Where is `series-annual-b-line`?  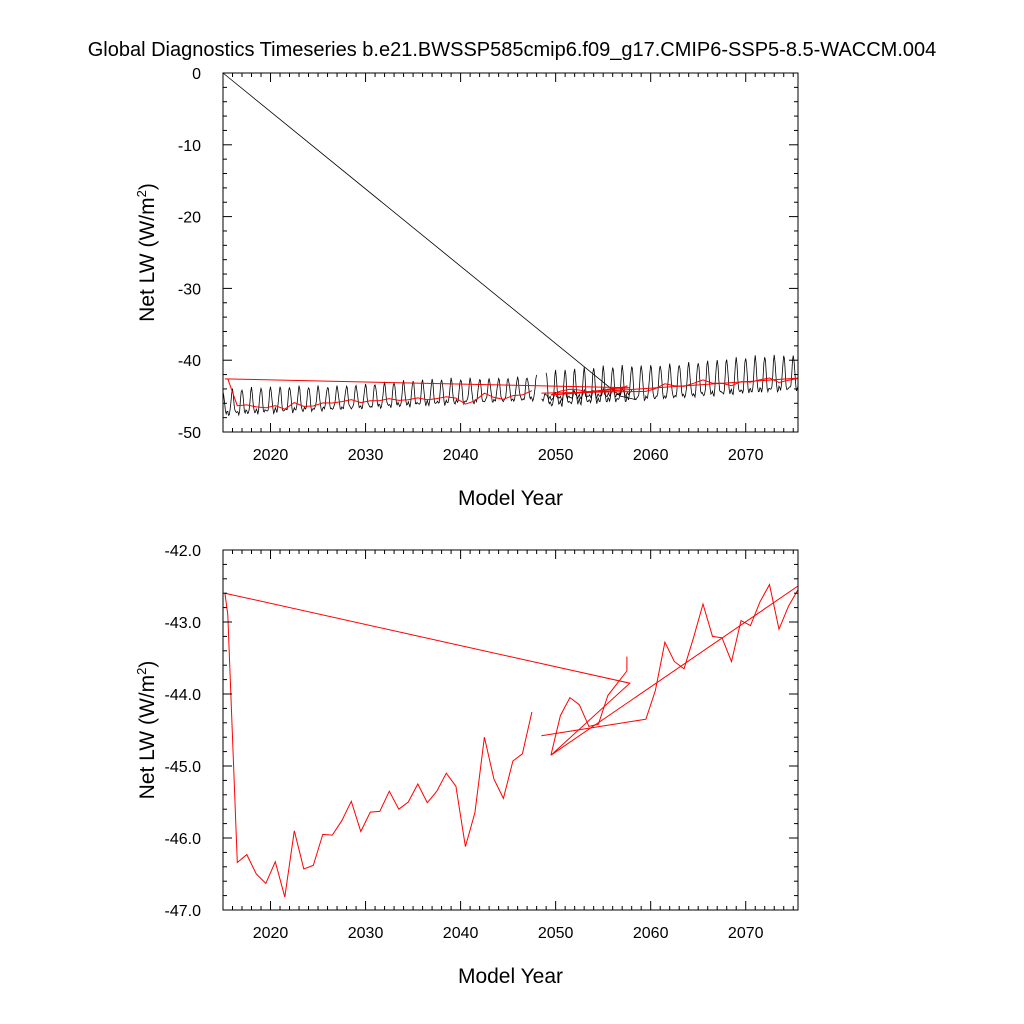
series-annual-b-line is located at coordinates (589, 706).